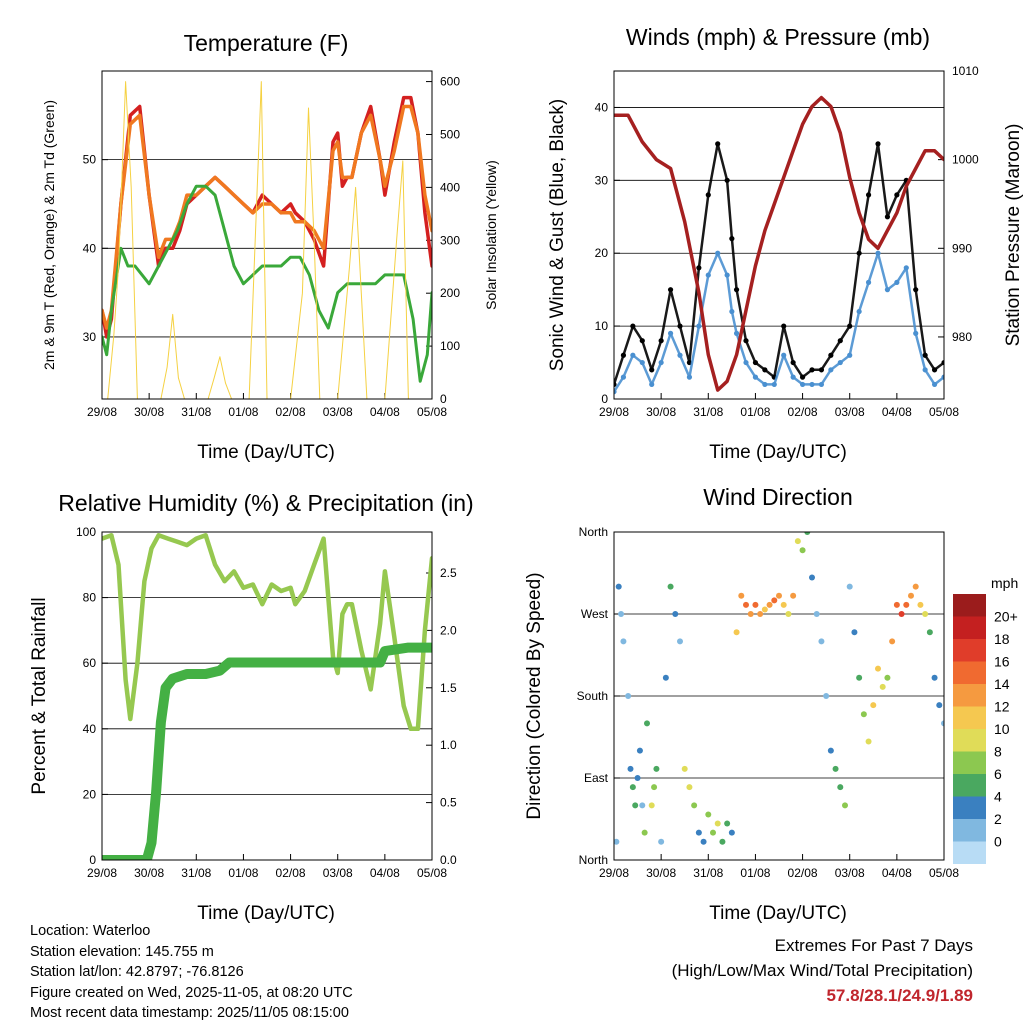 The height and width of the screenshot is (1024, 1024). I want to click on y-right-tick-label: 300, so click(450, 240).